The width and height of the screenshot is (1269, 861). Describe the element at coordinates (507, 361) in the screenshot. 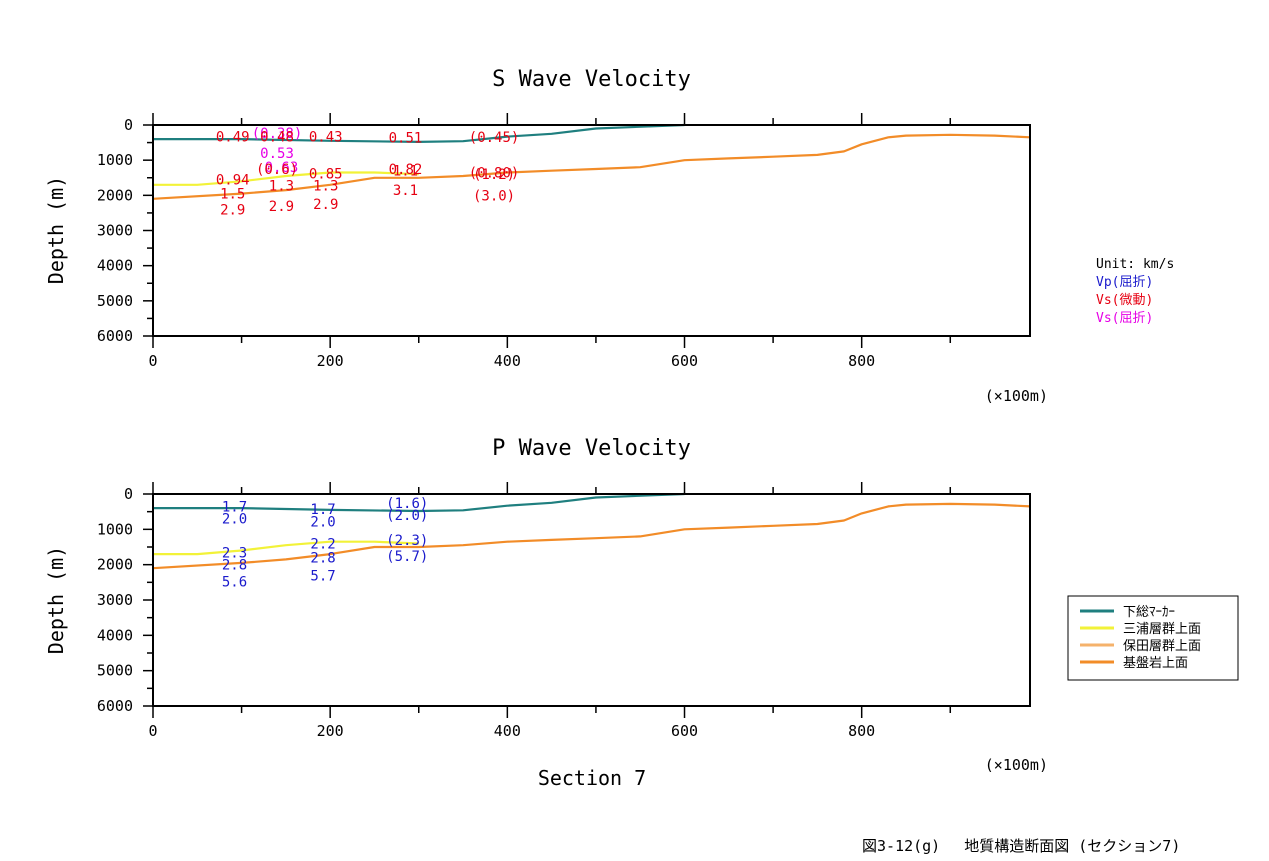

I see `chart-0-x-tick-label: 400` at that location.